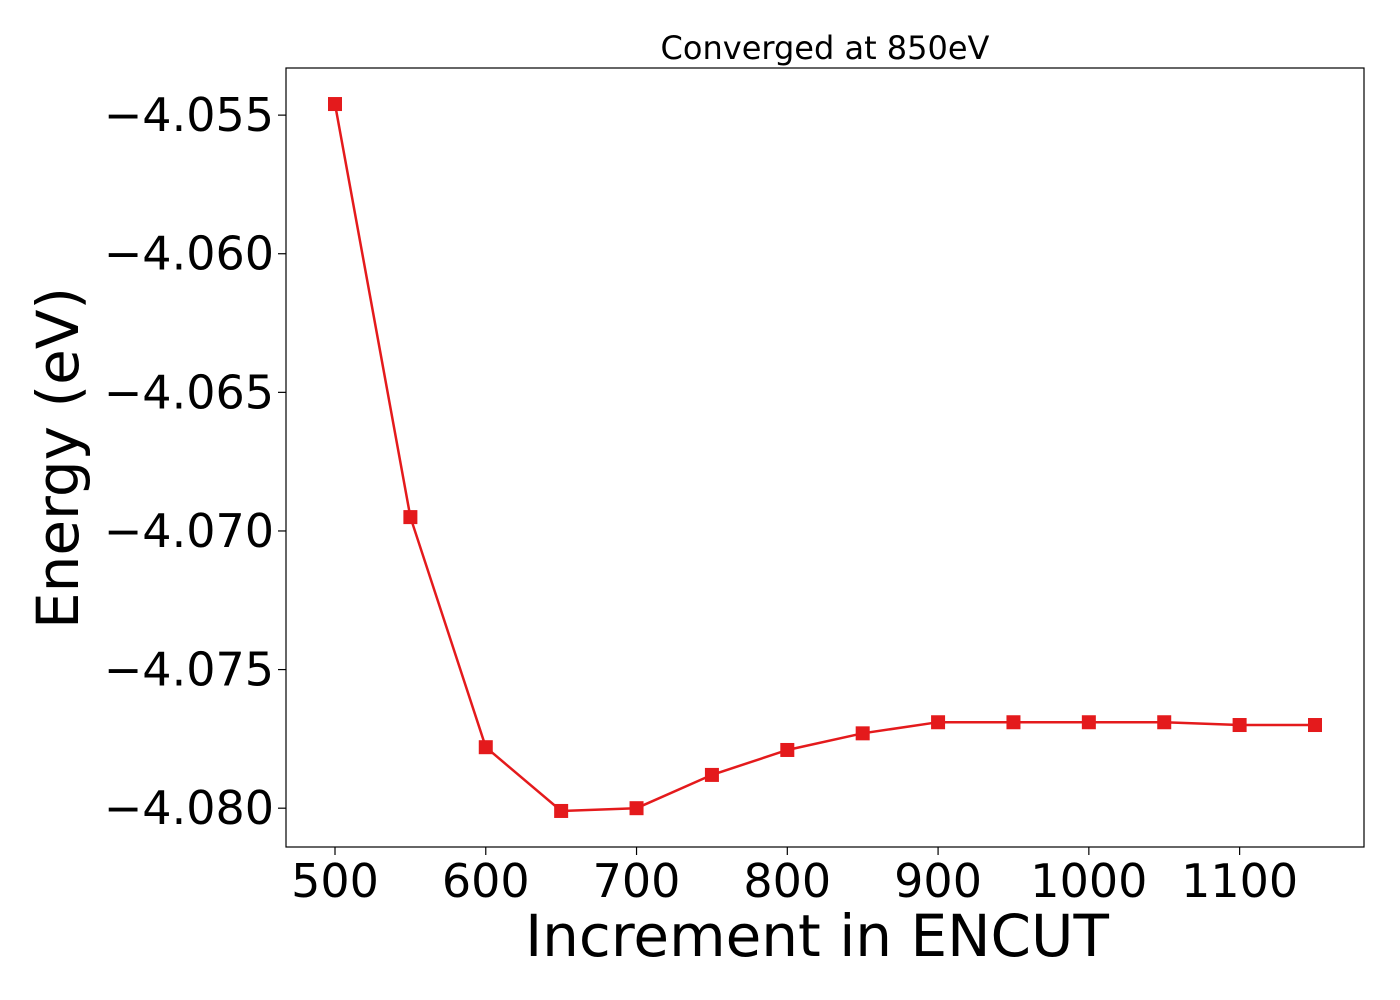 The height and width of the screenshot is (1000, 1400). I want to click on y-axis-ticks: −4.055 −4.060 −4.065 −4.070 −4.075 −4.080, so click(195, 461).